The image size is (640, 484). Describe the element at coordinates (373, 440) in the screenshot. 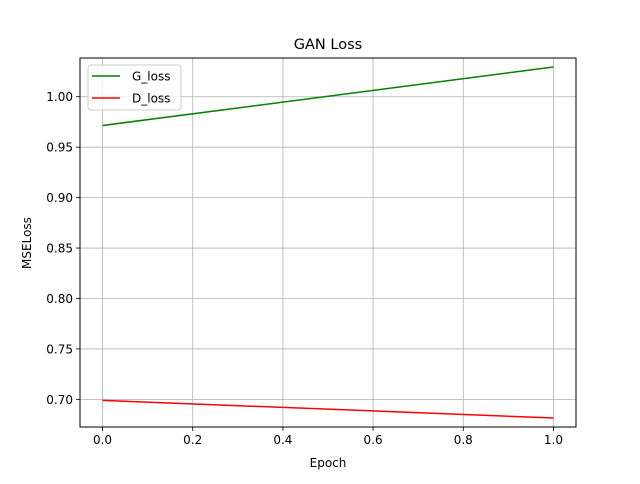

I see `x-tick-label: 0.6` at that location.